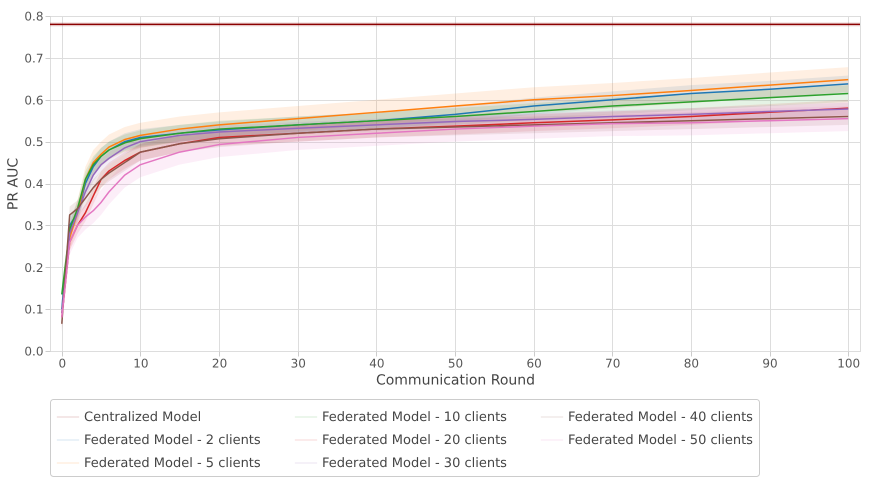 The width and height of the screenshot is (896, 497). Describe the element at coordinates (34, 100) in the screenshot. I see `y-tick-label: 0.6` at that location.